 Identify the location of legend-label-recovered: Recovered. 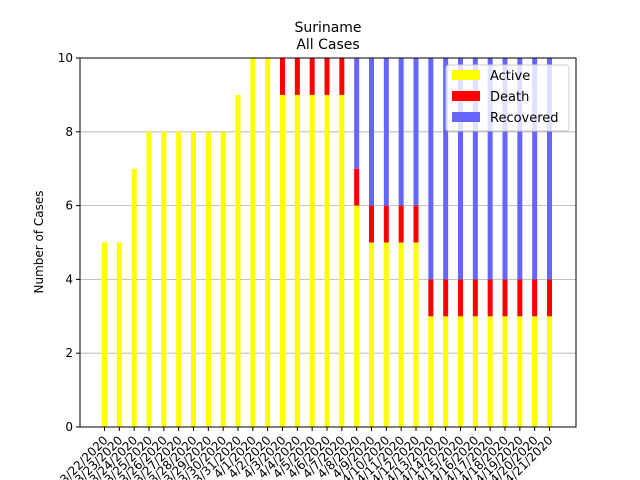
(524, 118).